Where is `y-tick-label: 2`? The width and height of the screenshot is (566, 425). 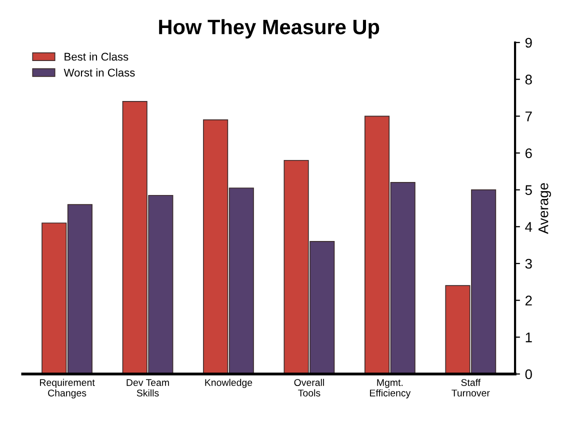 y-tick-label: 2 is located at coordinates (528, 301).